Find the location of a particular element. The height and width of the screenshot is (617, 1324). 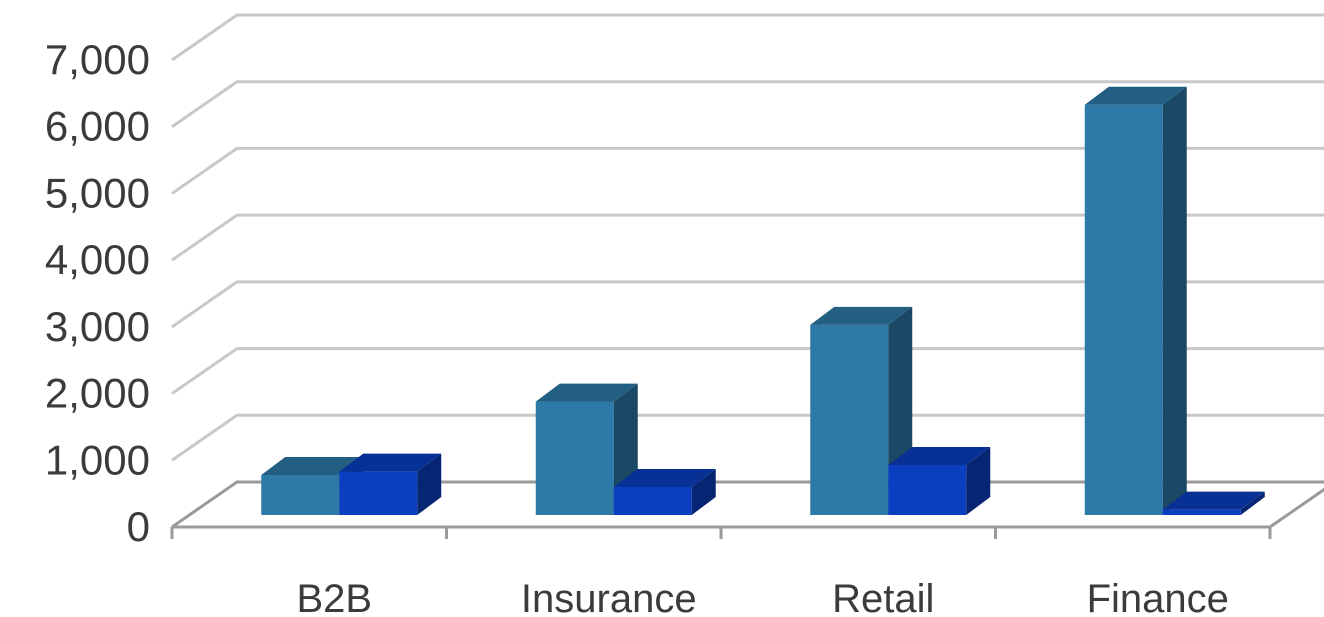

x-category-label: Finance is located at coordinates (1158, 597).